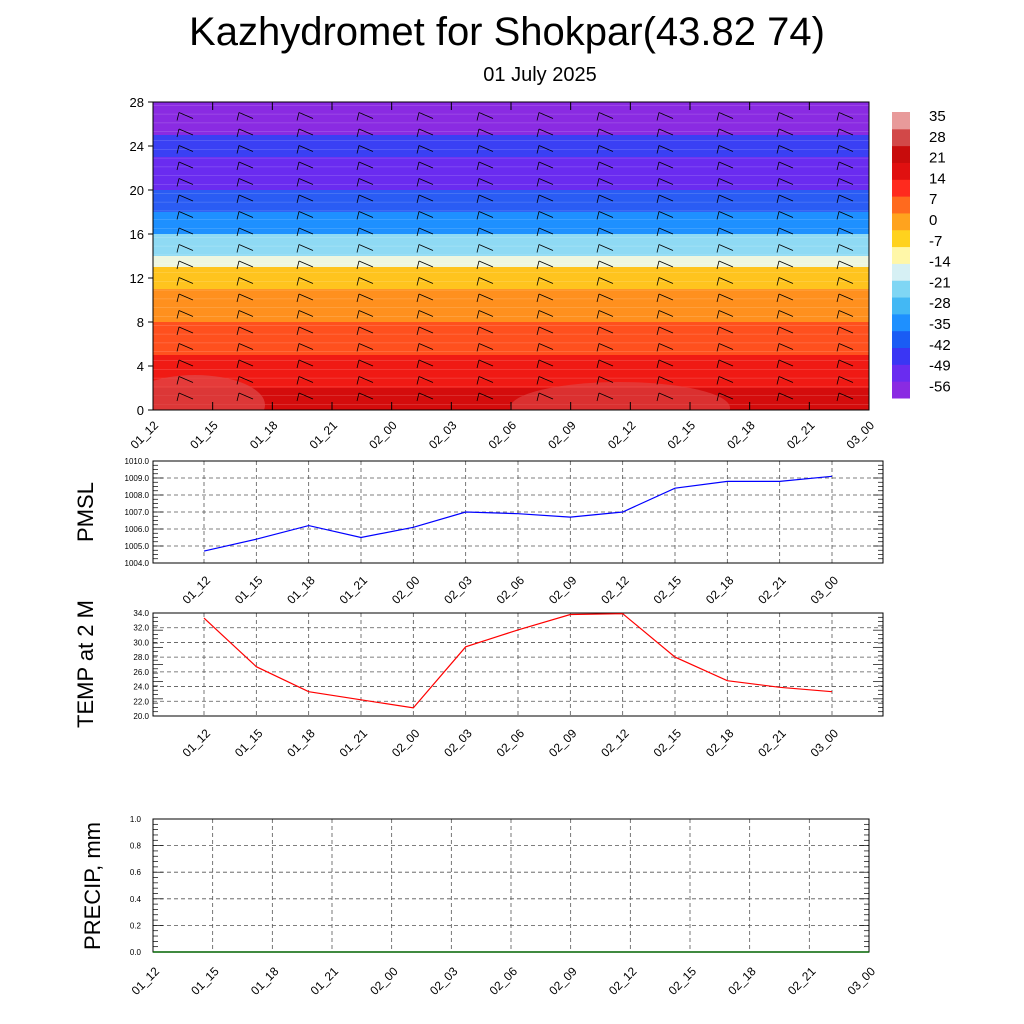 Image resolution: width=1024 pixels, height=1024 pixels. Describe the element at coordinates (720, 743) in the screenshot. I see `x-tick-label: 02_18` at that location.